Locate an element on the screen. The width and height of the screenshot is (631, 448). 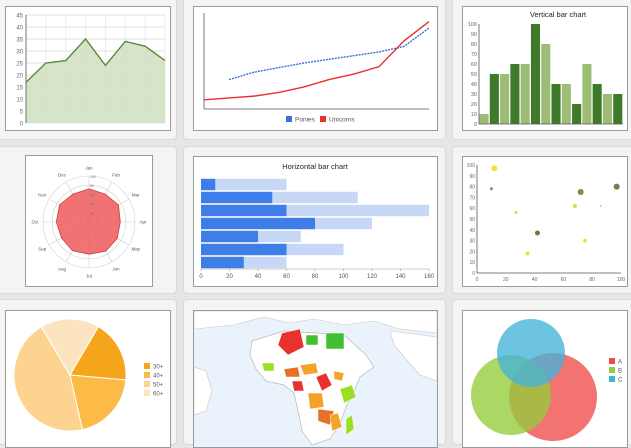
legend-label: 60+ is located at coordinates (158, 395).